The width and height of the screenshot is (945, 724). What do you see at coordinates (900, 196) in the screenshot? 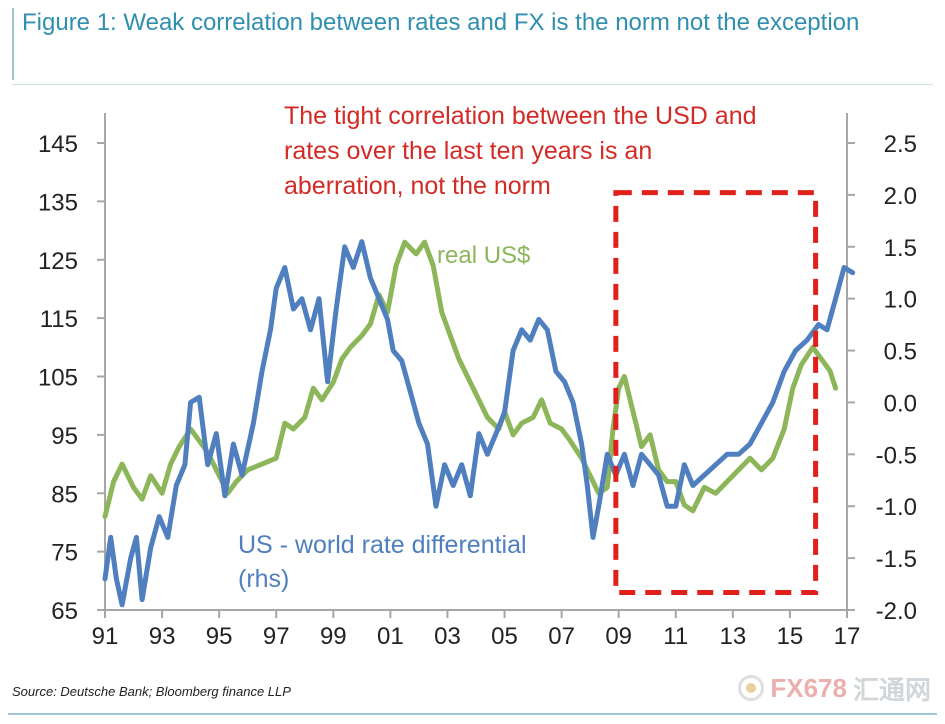
I see `y-right-tick-label: 2.0` at bounding box center [900, 196].